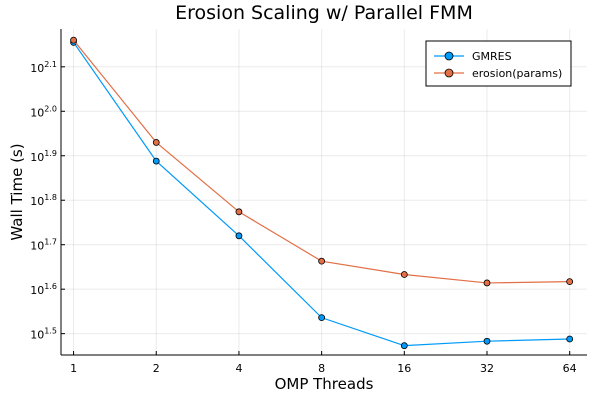 The width and height of the screenshot is (600, 400). I want to click on y-tick-label: 101.5, so click(43, 334).